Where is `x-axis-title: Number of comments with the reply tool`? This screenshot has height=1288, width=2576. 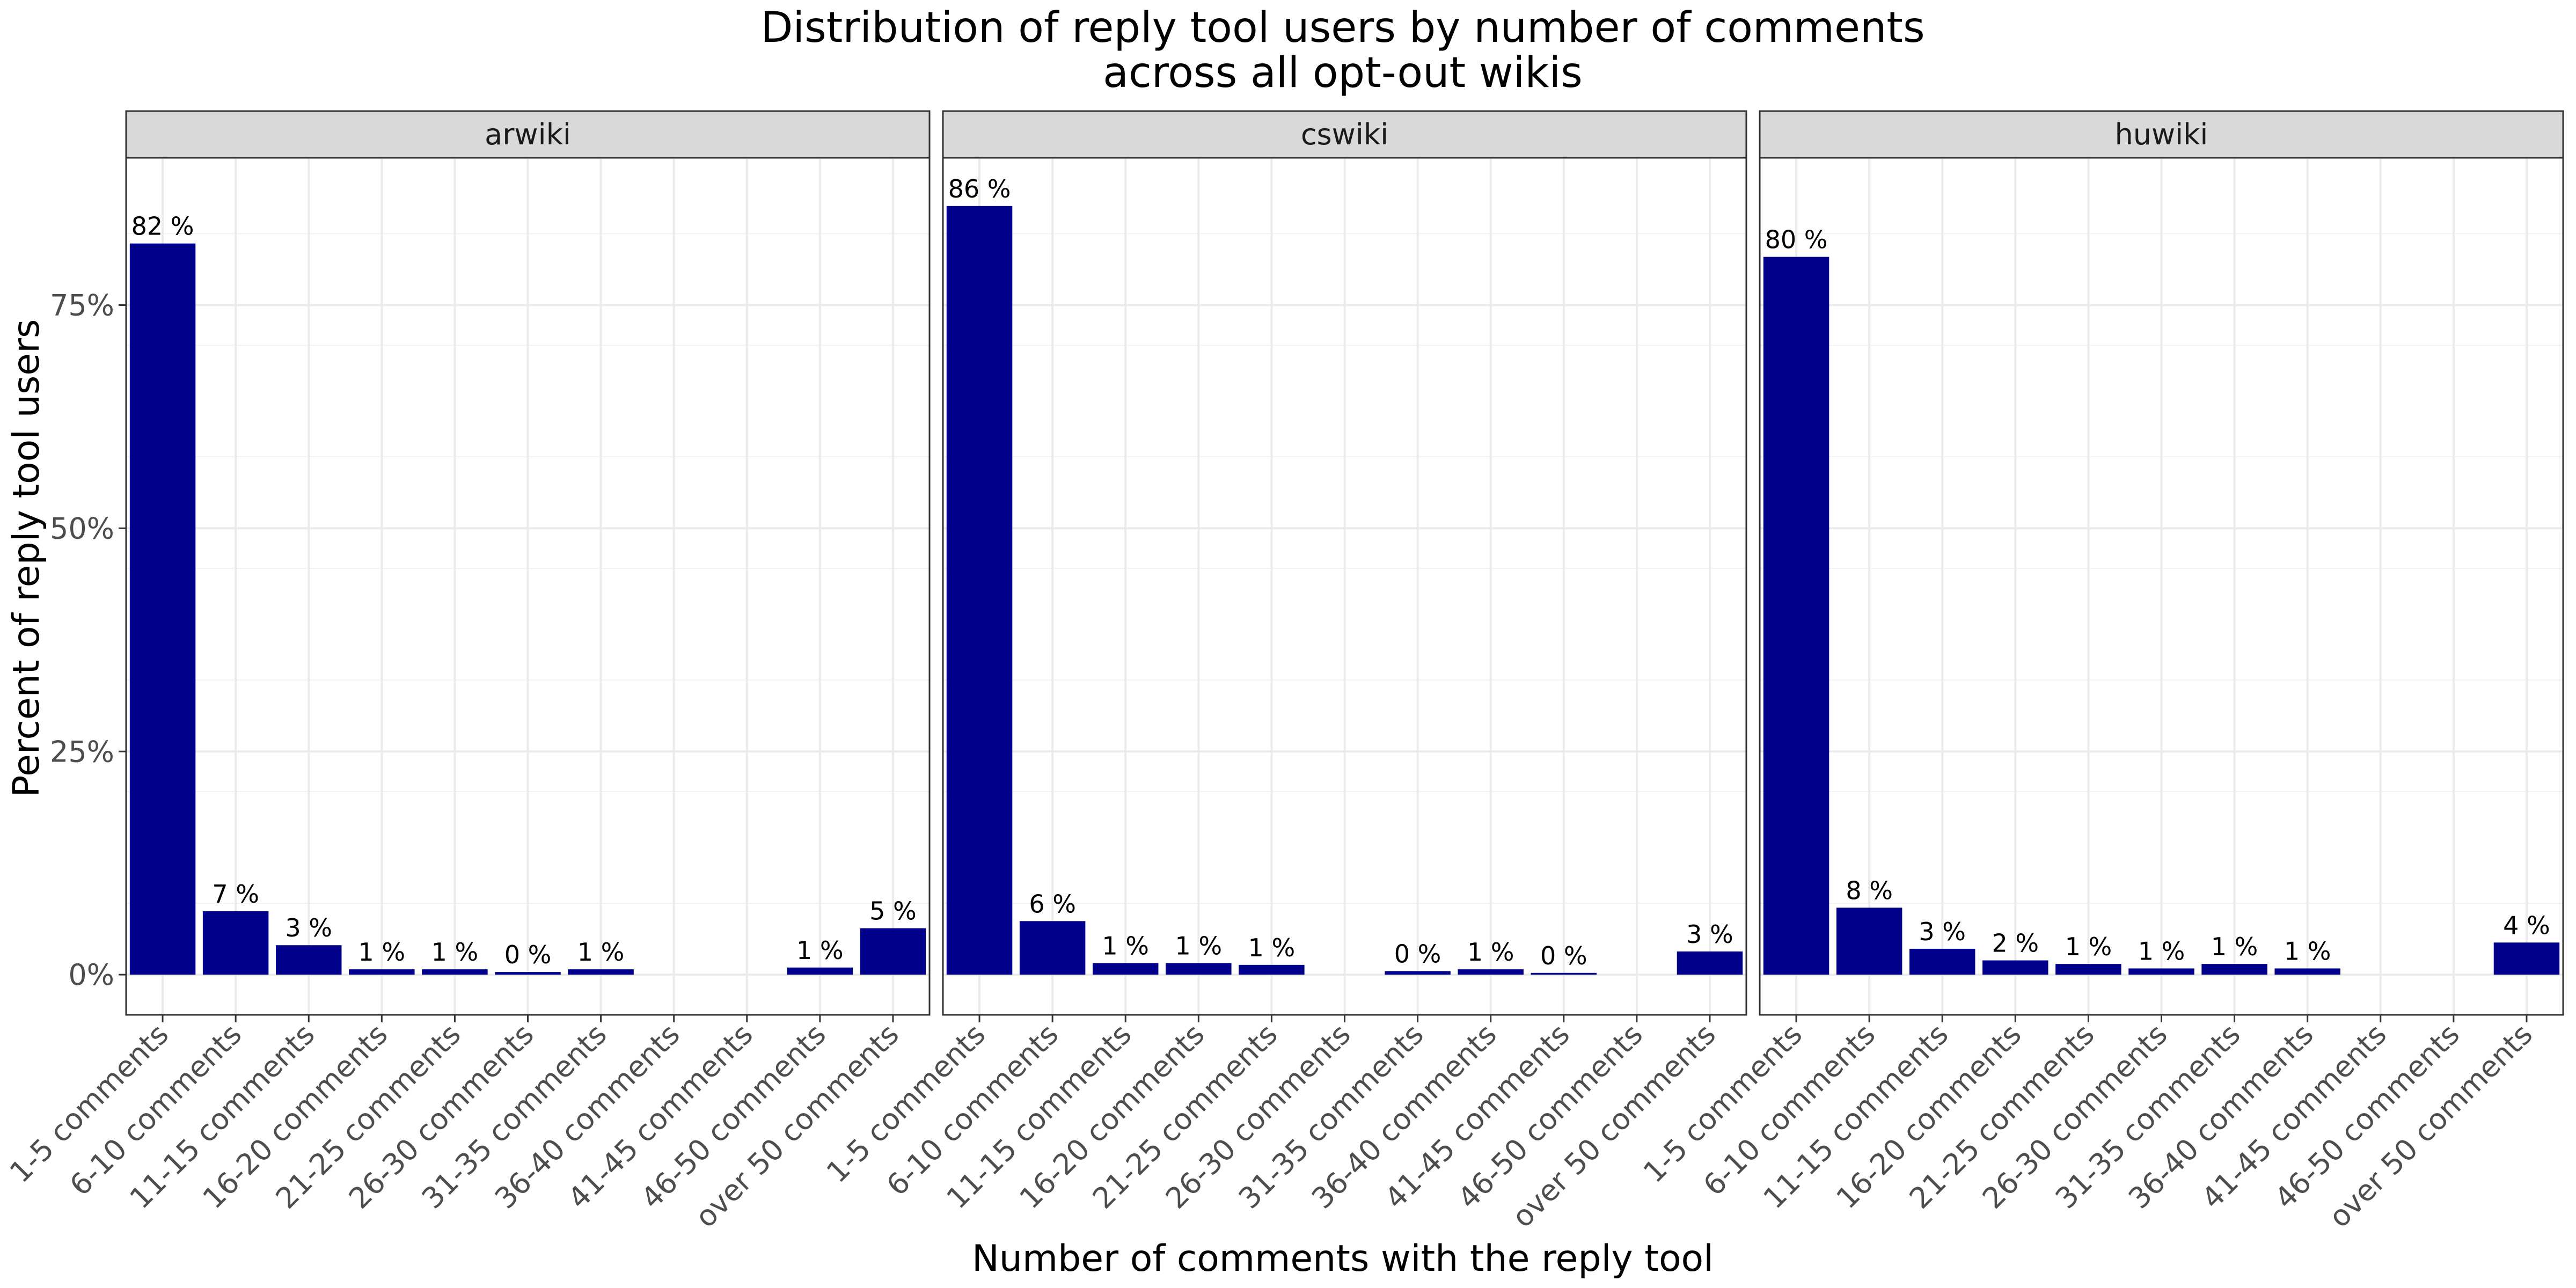
x-axis-title: Number of comments with the reply tool is located at coordinates (1343, 1259).